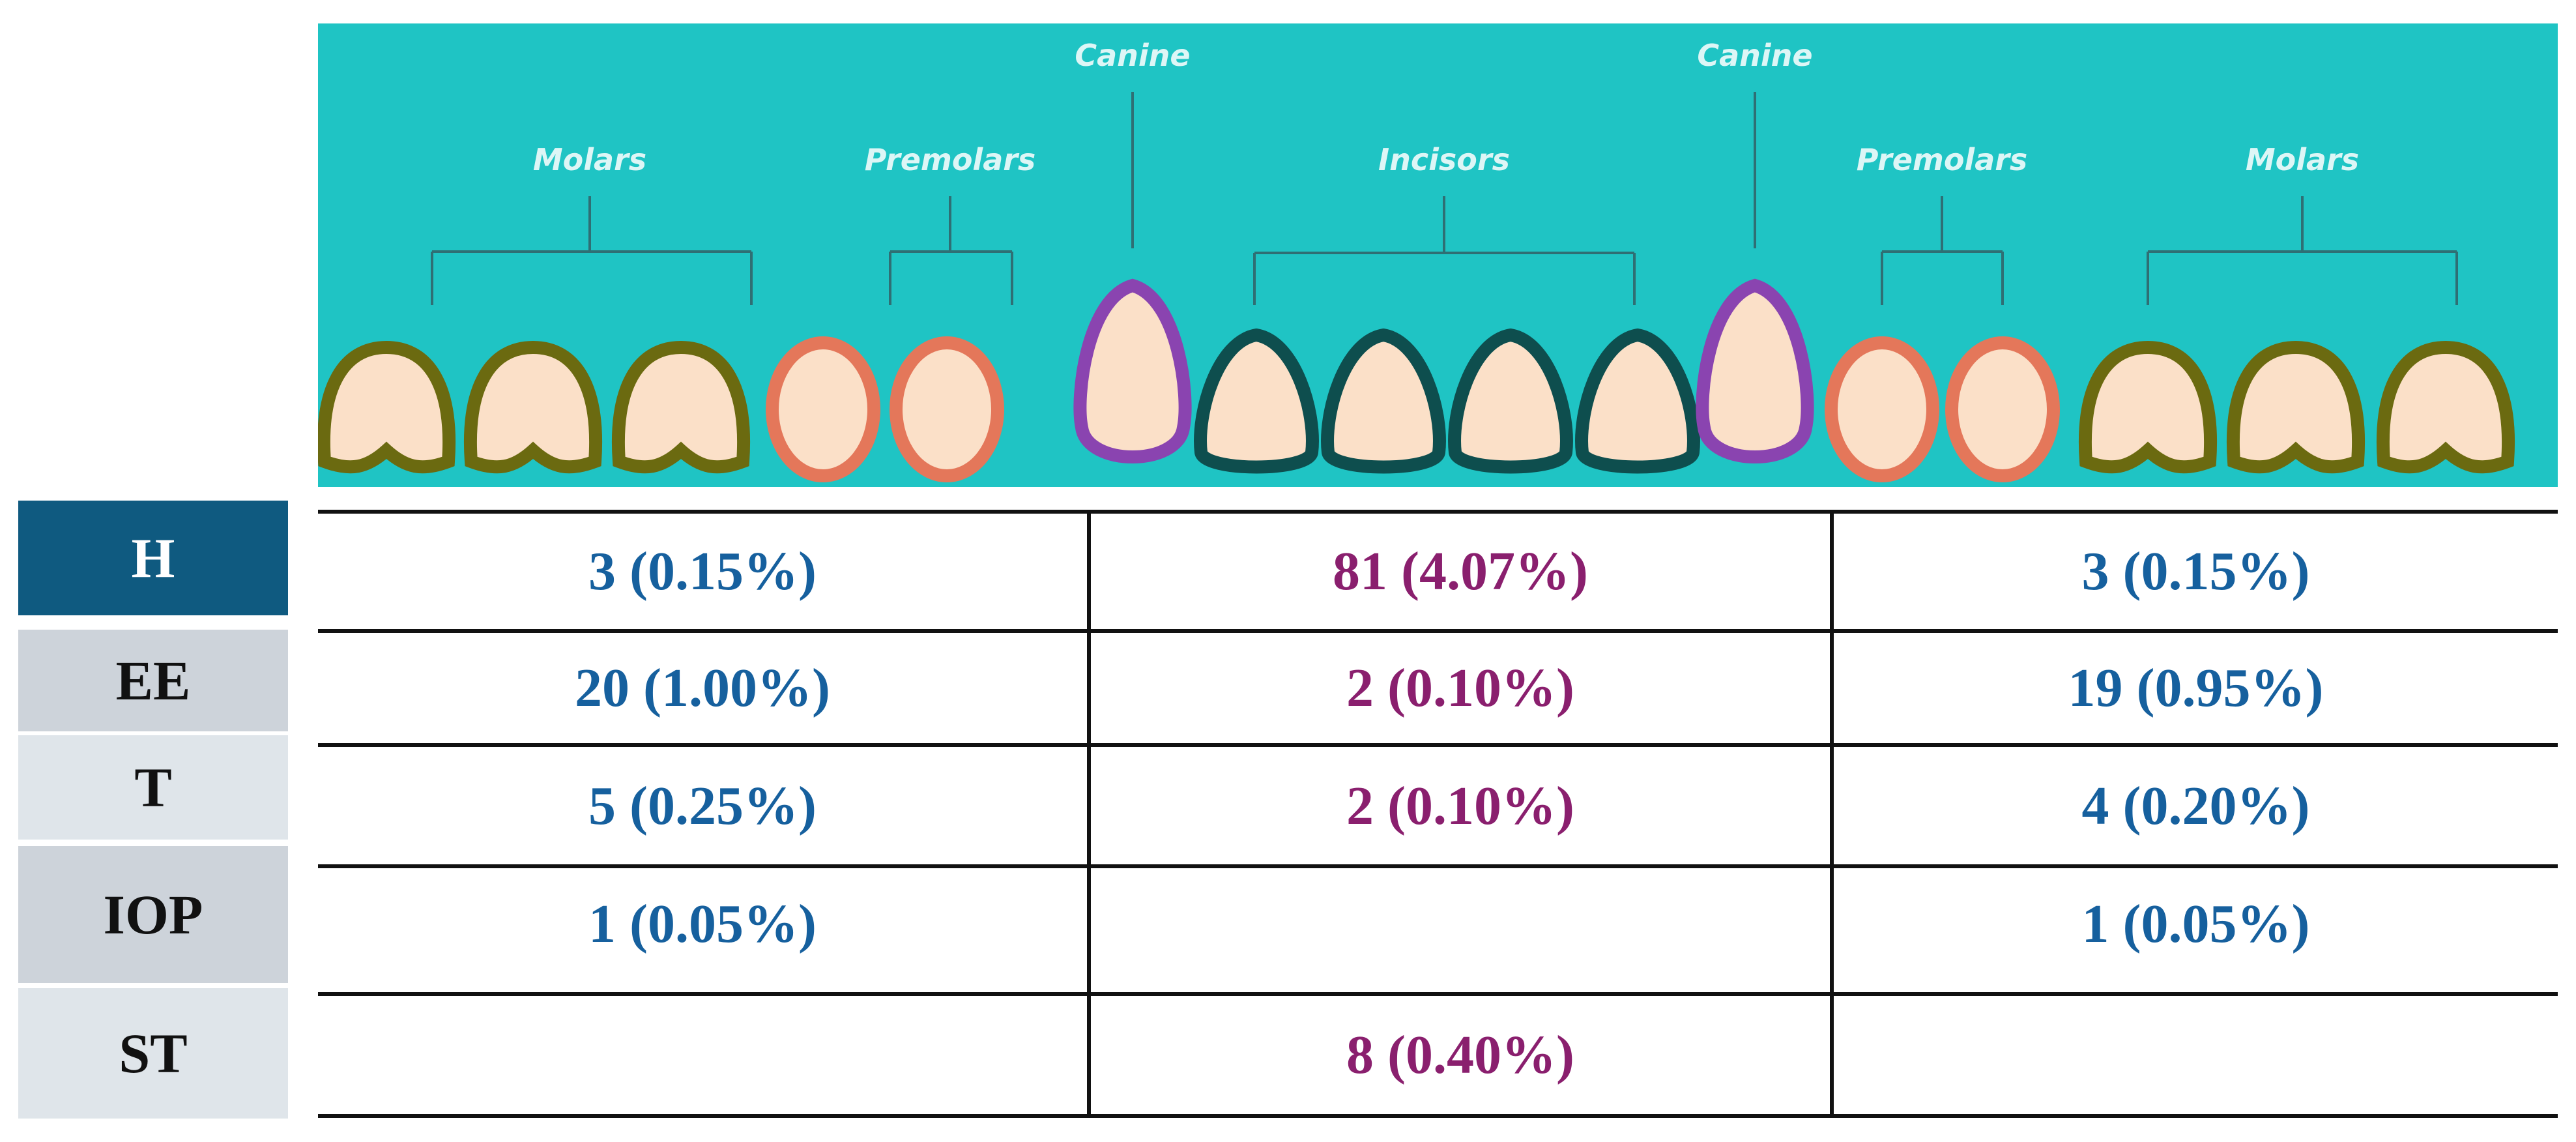 The width and height of the screenshot is (2576, 1142). Describe the element at coordinates (589, 159) in the screenshot. I see `label-left-molars: Molars` at that location.